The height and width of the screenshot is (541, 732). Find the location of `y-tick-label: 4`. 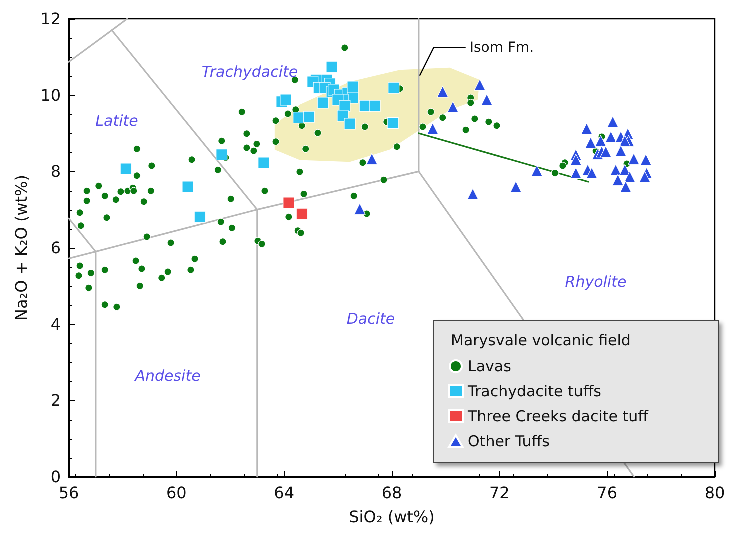

y-tick-label: 4 is located at coordinates (55, 324).